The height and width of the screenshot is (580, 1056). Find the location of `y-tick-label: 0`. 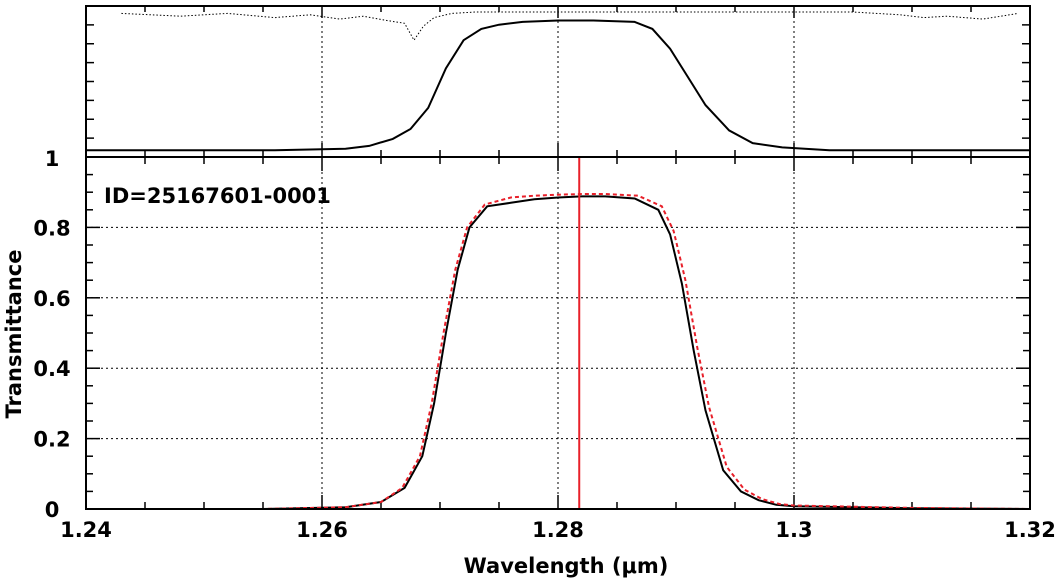

y-tick-label: 0 is located at coordinates (52, 510).